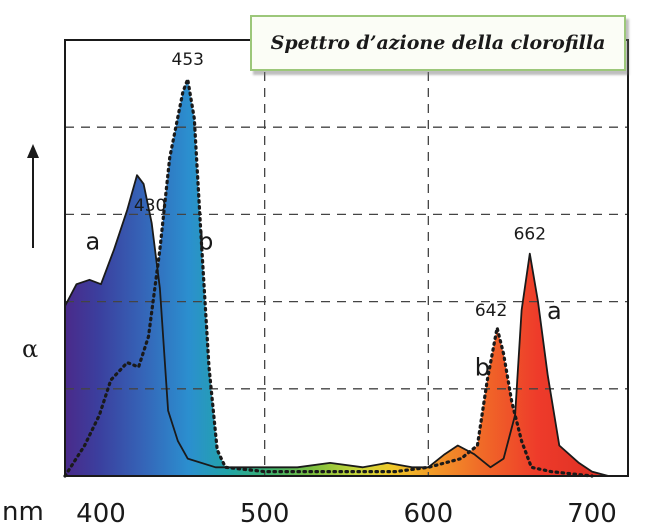  Describe the element at coordinates (346, 514) in the screenshot. I see `x-tick-labels: 400 500 600 700` at that location.